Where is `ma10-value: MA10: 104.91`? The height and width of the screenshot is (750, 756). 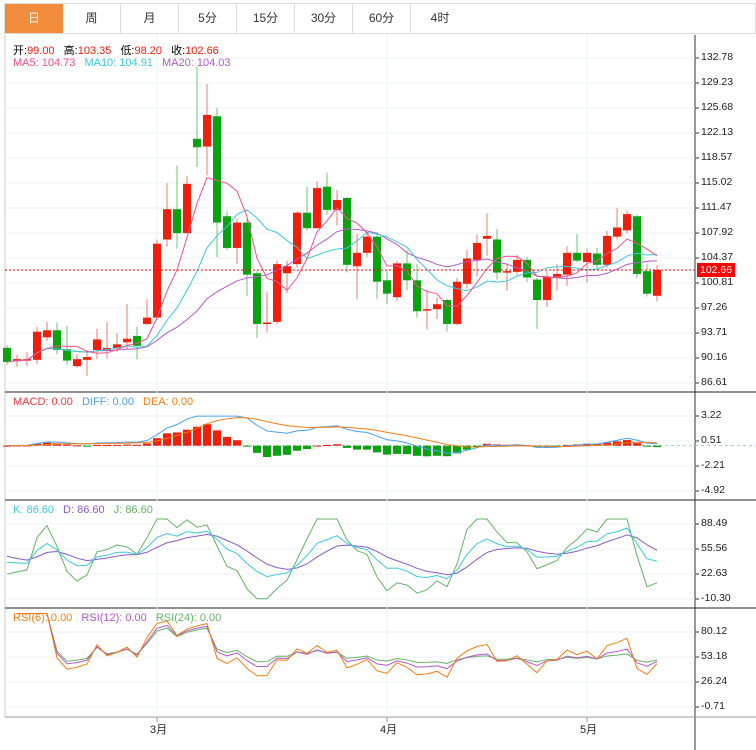 ma10-value: MA10: 104.91 is located at coordinates (118, 63).